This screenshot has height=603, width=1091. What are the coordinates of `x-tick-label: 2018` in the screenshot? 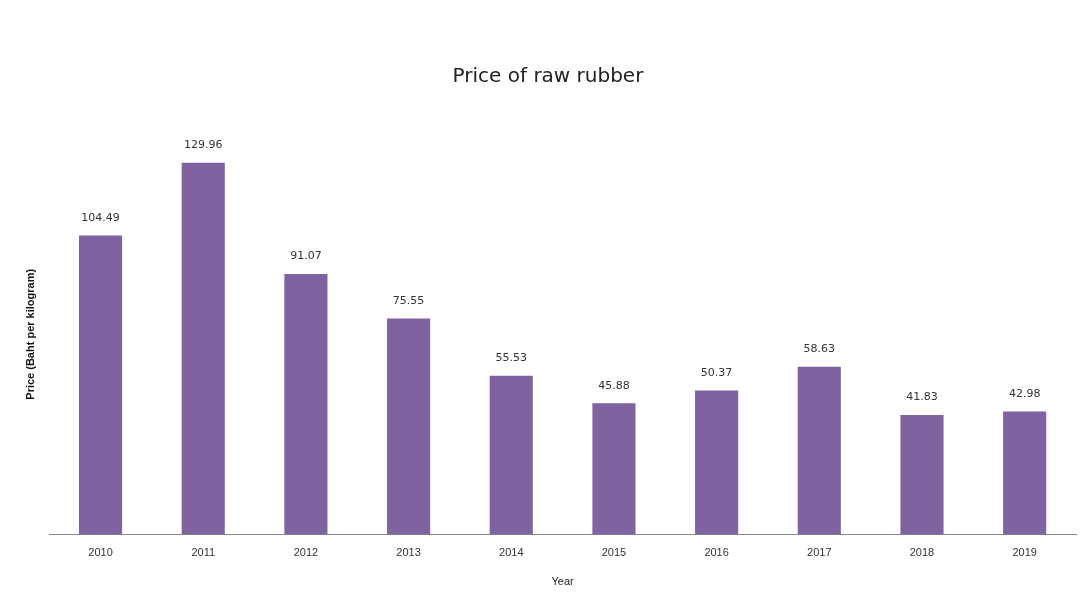 It's located at (922, 552).